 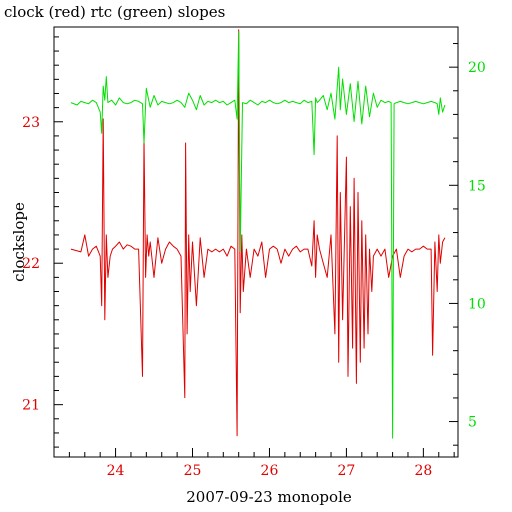 What do you see at coordinates (347, 471) in the screenshot?
I see `x-tick-label: 27` at bounding box center [347, 471].